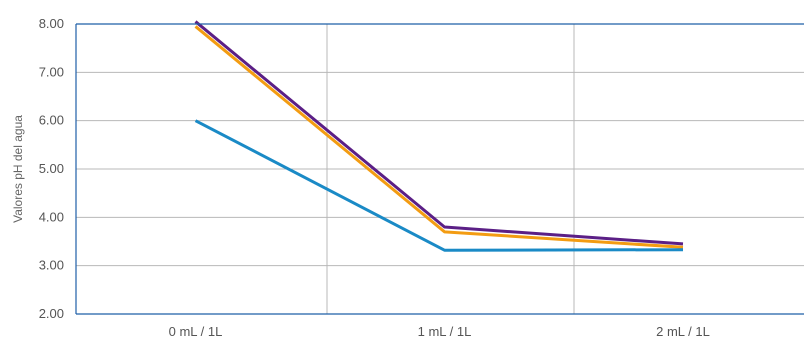  What do you see at coordinates (51, 313) in the screenshot?
I see `y-tick-label: 2.00` at bounding box center [51, 313].